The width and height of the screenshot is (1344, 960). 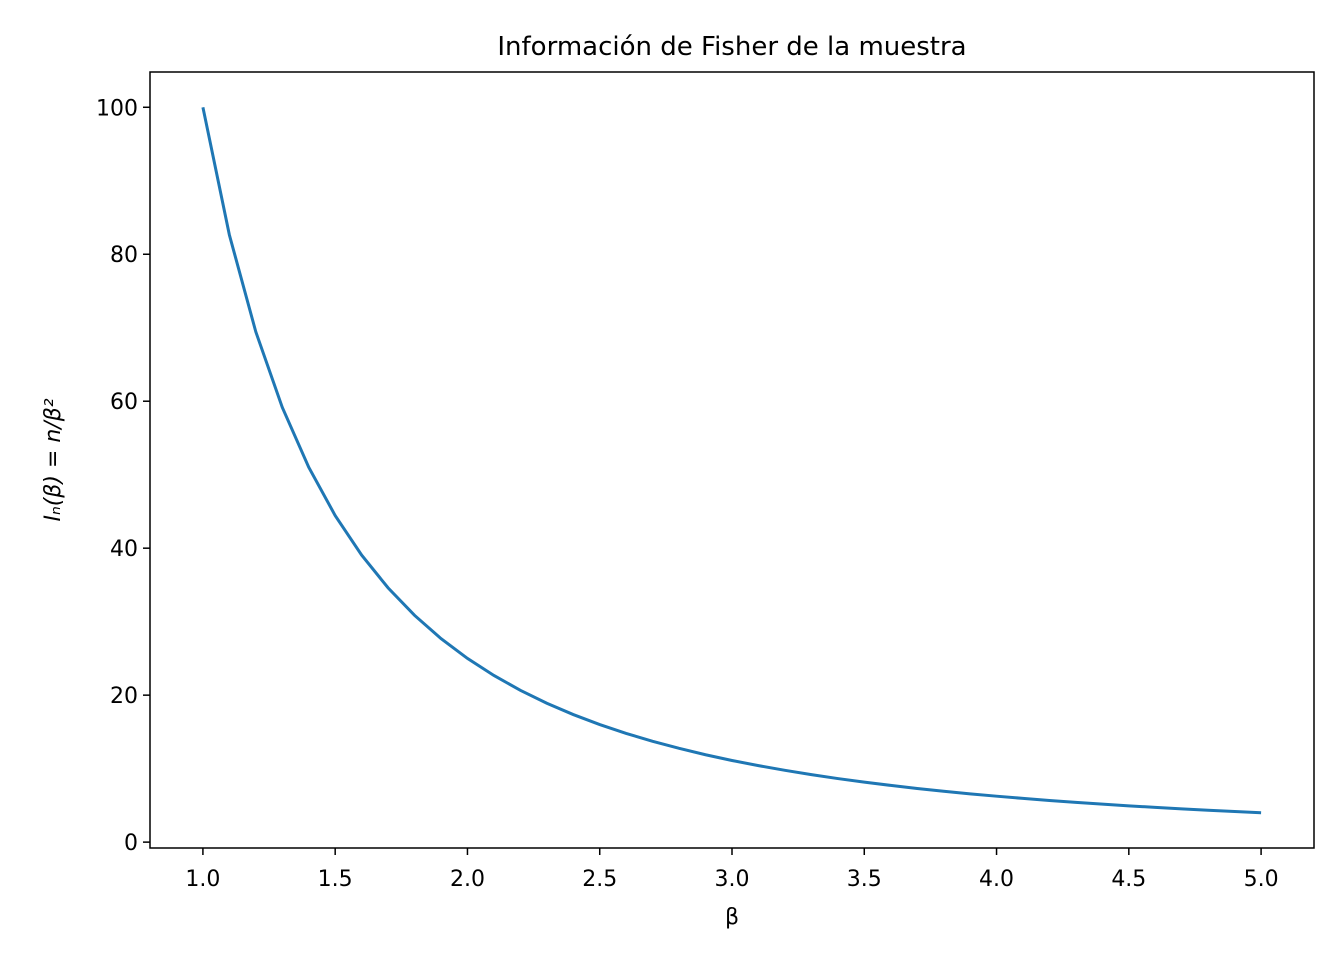 I want to click on y-tick-label: 100, so click(x=117, y=108).